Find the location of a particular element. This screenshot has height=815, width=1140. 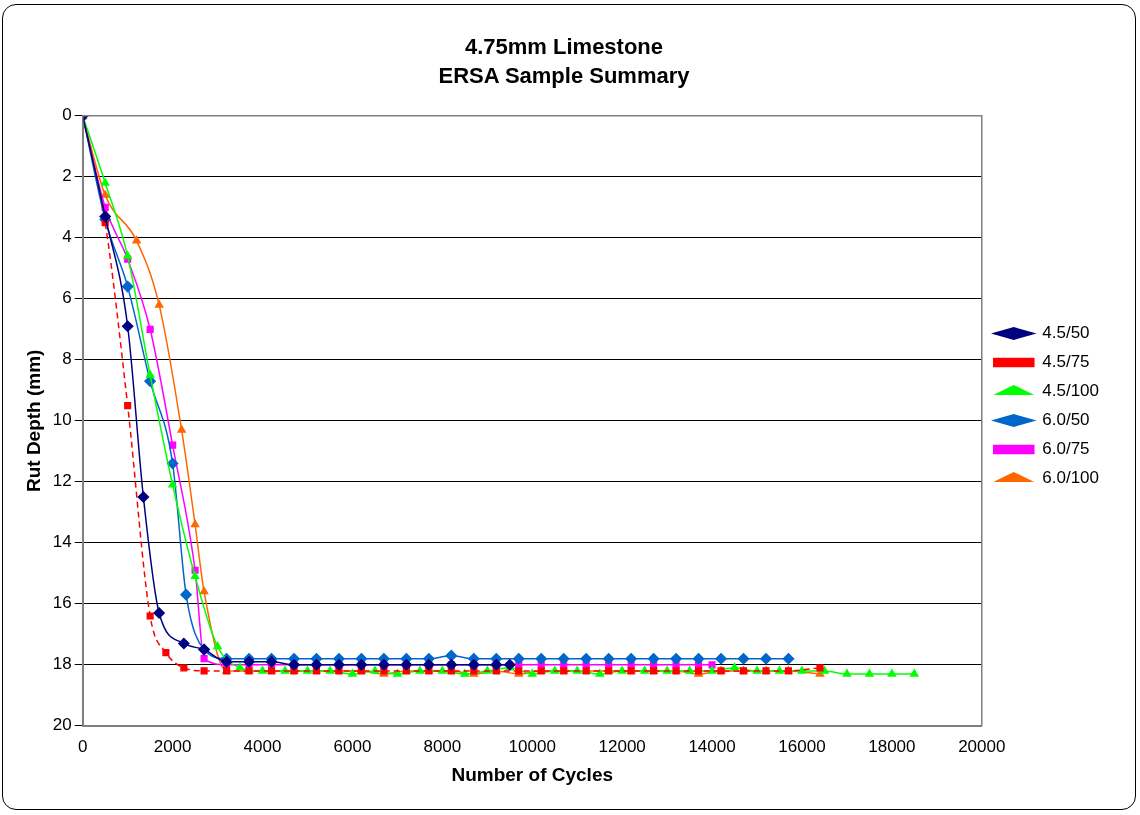

y-tick-label: 0 is located at coordinates (67, 115).